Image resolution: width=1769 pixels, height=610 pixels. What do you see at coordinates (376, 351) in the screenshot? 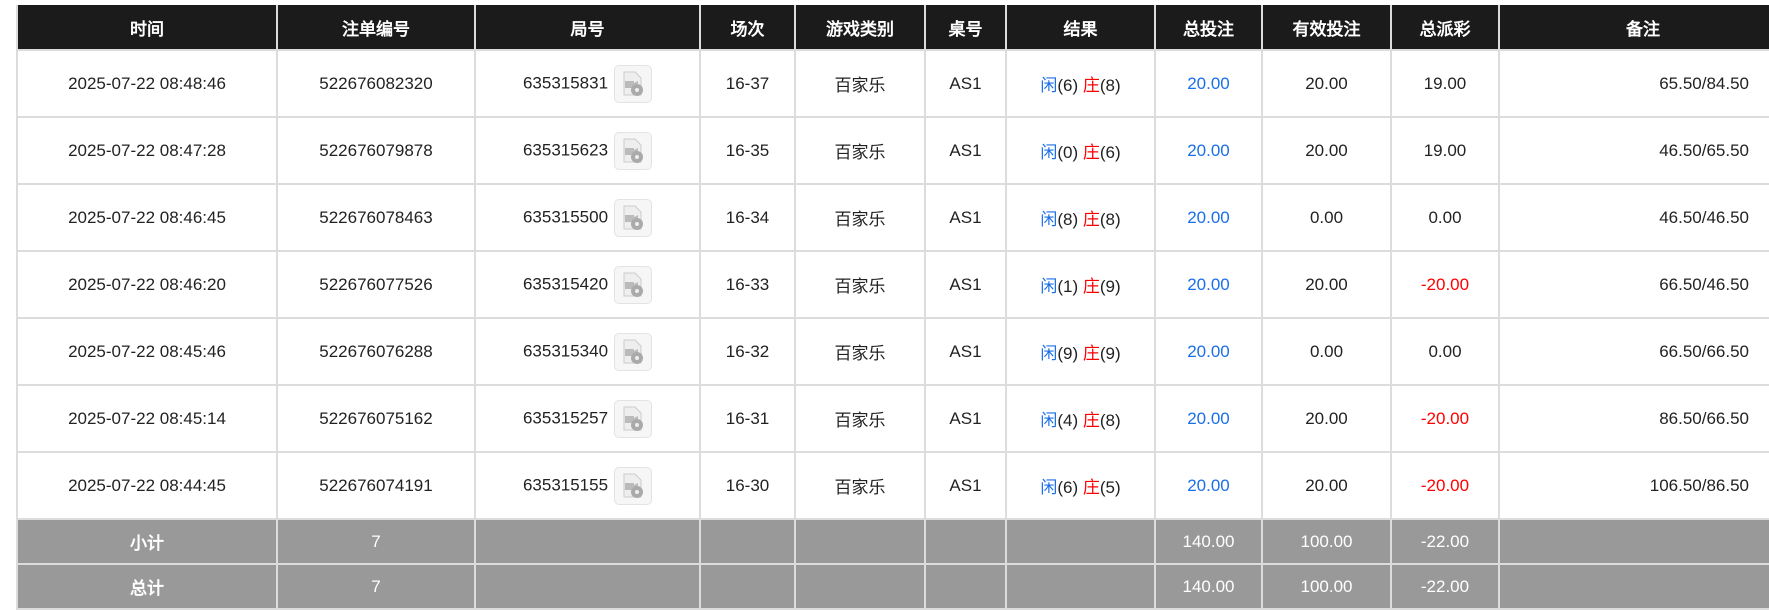
I see `order-id-cell: 522676076288` at bounding box center [376, 351].